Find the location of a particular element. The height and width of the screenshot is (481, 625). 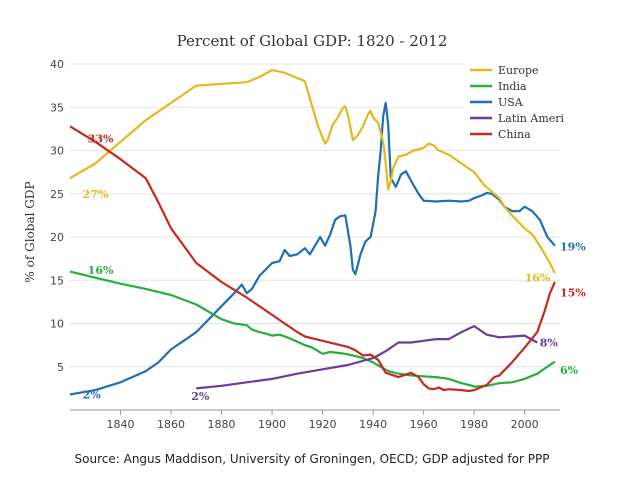

x-tick-label: 1900 is located at coordinates (272, 424).